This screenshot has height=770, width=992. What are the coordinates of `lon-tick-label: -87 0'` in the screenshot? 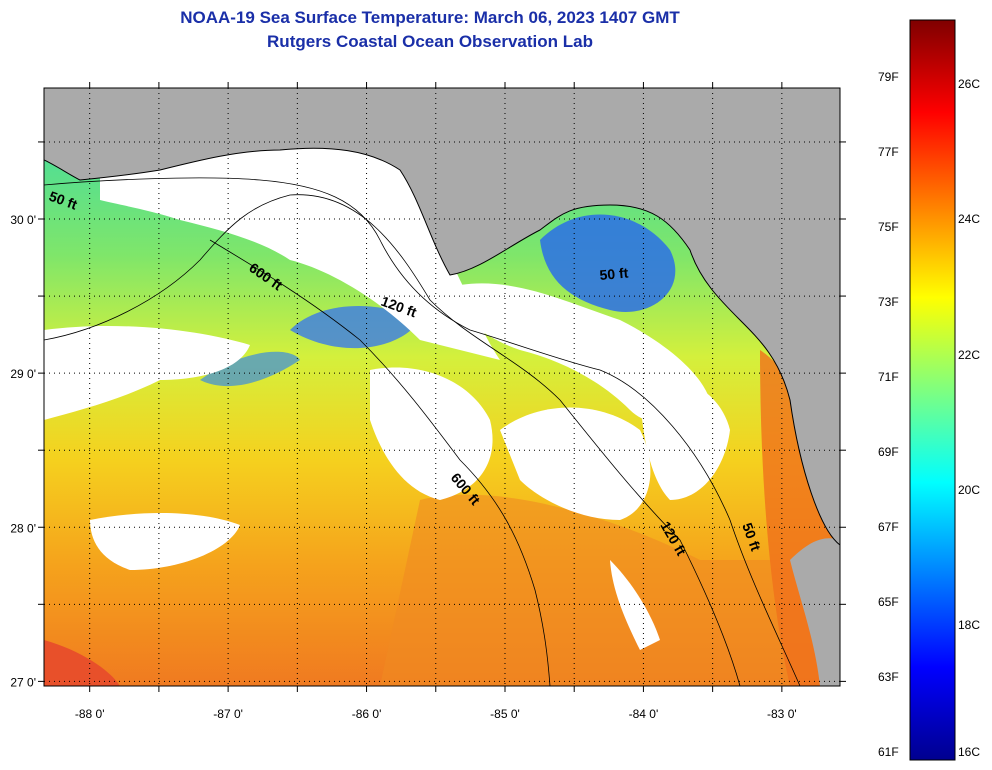 It's located at (228, 714).